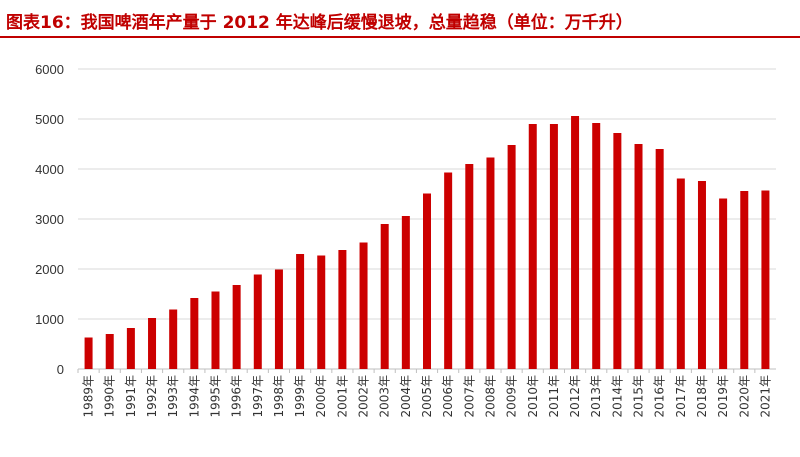 The image size is (800, 457). I want to click on y-tick-label: 5000, so click(49, 119).